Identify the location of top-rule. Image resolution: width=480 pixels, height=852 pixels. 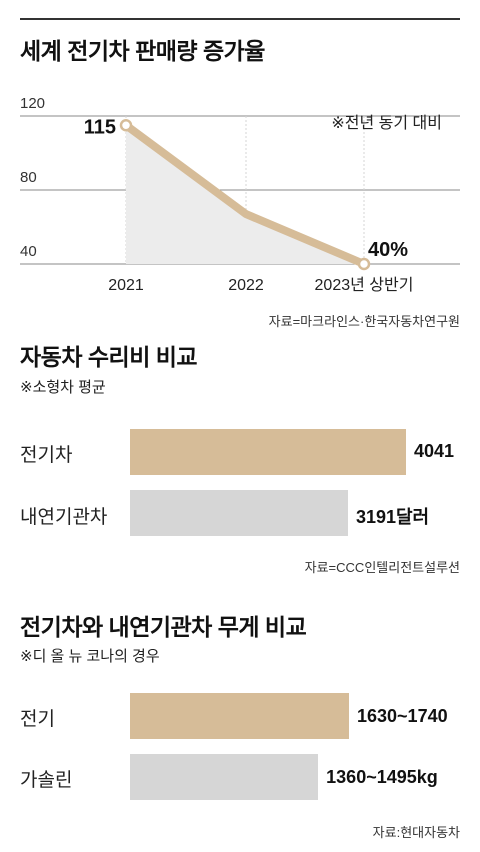
(240, 19).